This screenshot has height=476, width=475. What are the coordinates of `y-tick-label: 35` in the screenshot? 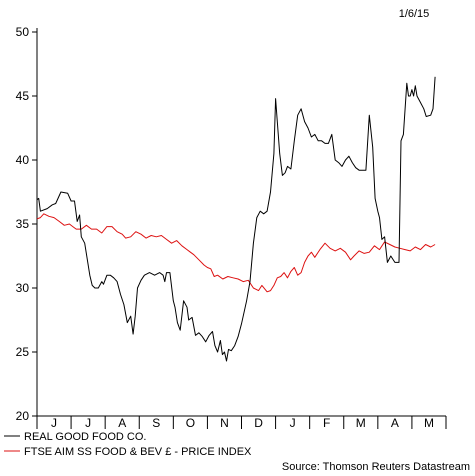 It's located at (23, 224).